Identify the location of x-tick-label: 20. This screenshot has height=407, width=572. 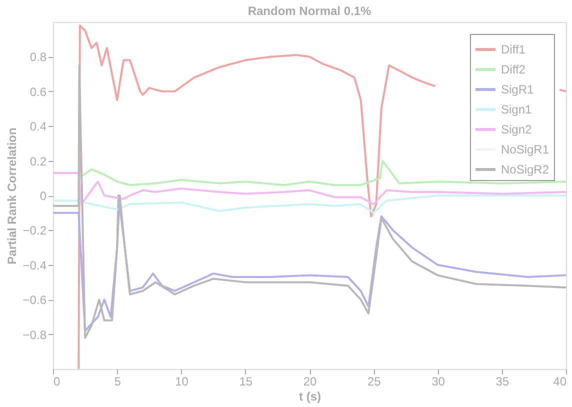
(310, 381).